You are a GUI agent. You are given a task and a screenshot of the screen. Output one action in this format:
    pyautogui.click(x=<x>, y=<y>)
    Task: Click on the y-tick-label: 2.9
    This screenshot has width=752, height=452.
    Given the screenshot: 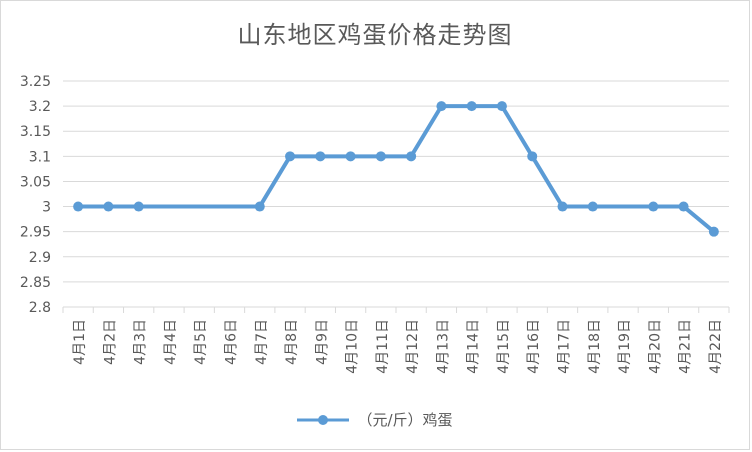 What is the action you would take?
    pyautogui.click(x=40, y=258)
    